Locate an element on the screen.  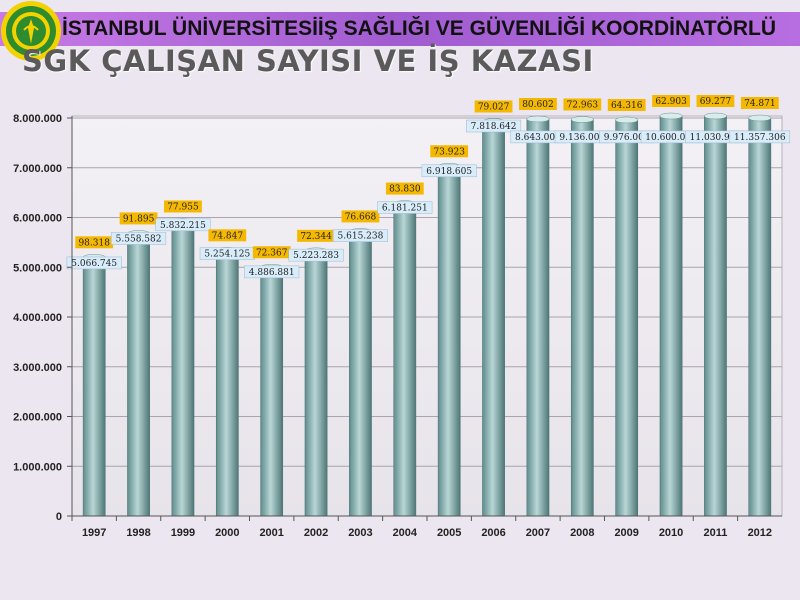
bar-1999 is located at coordinates (183, 369).